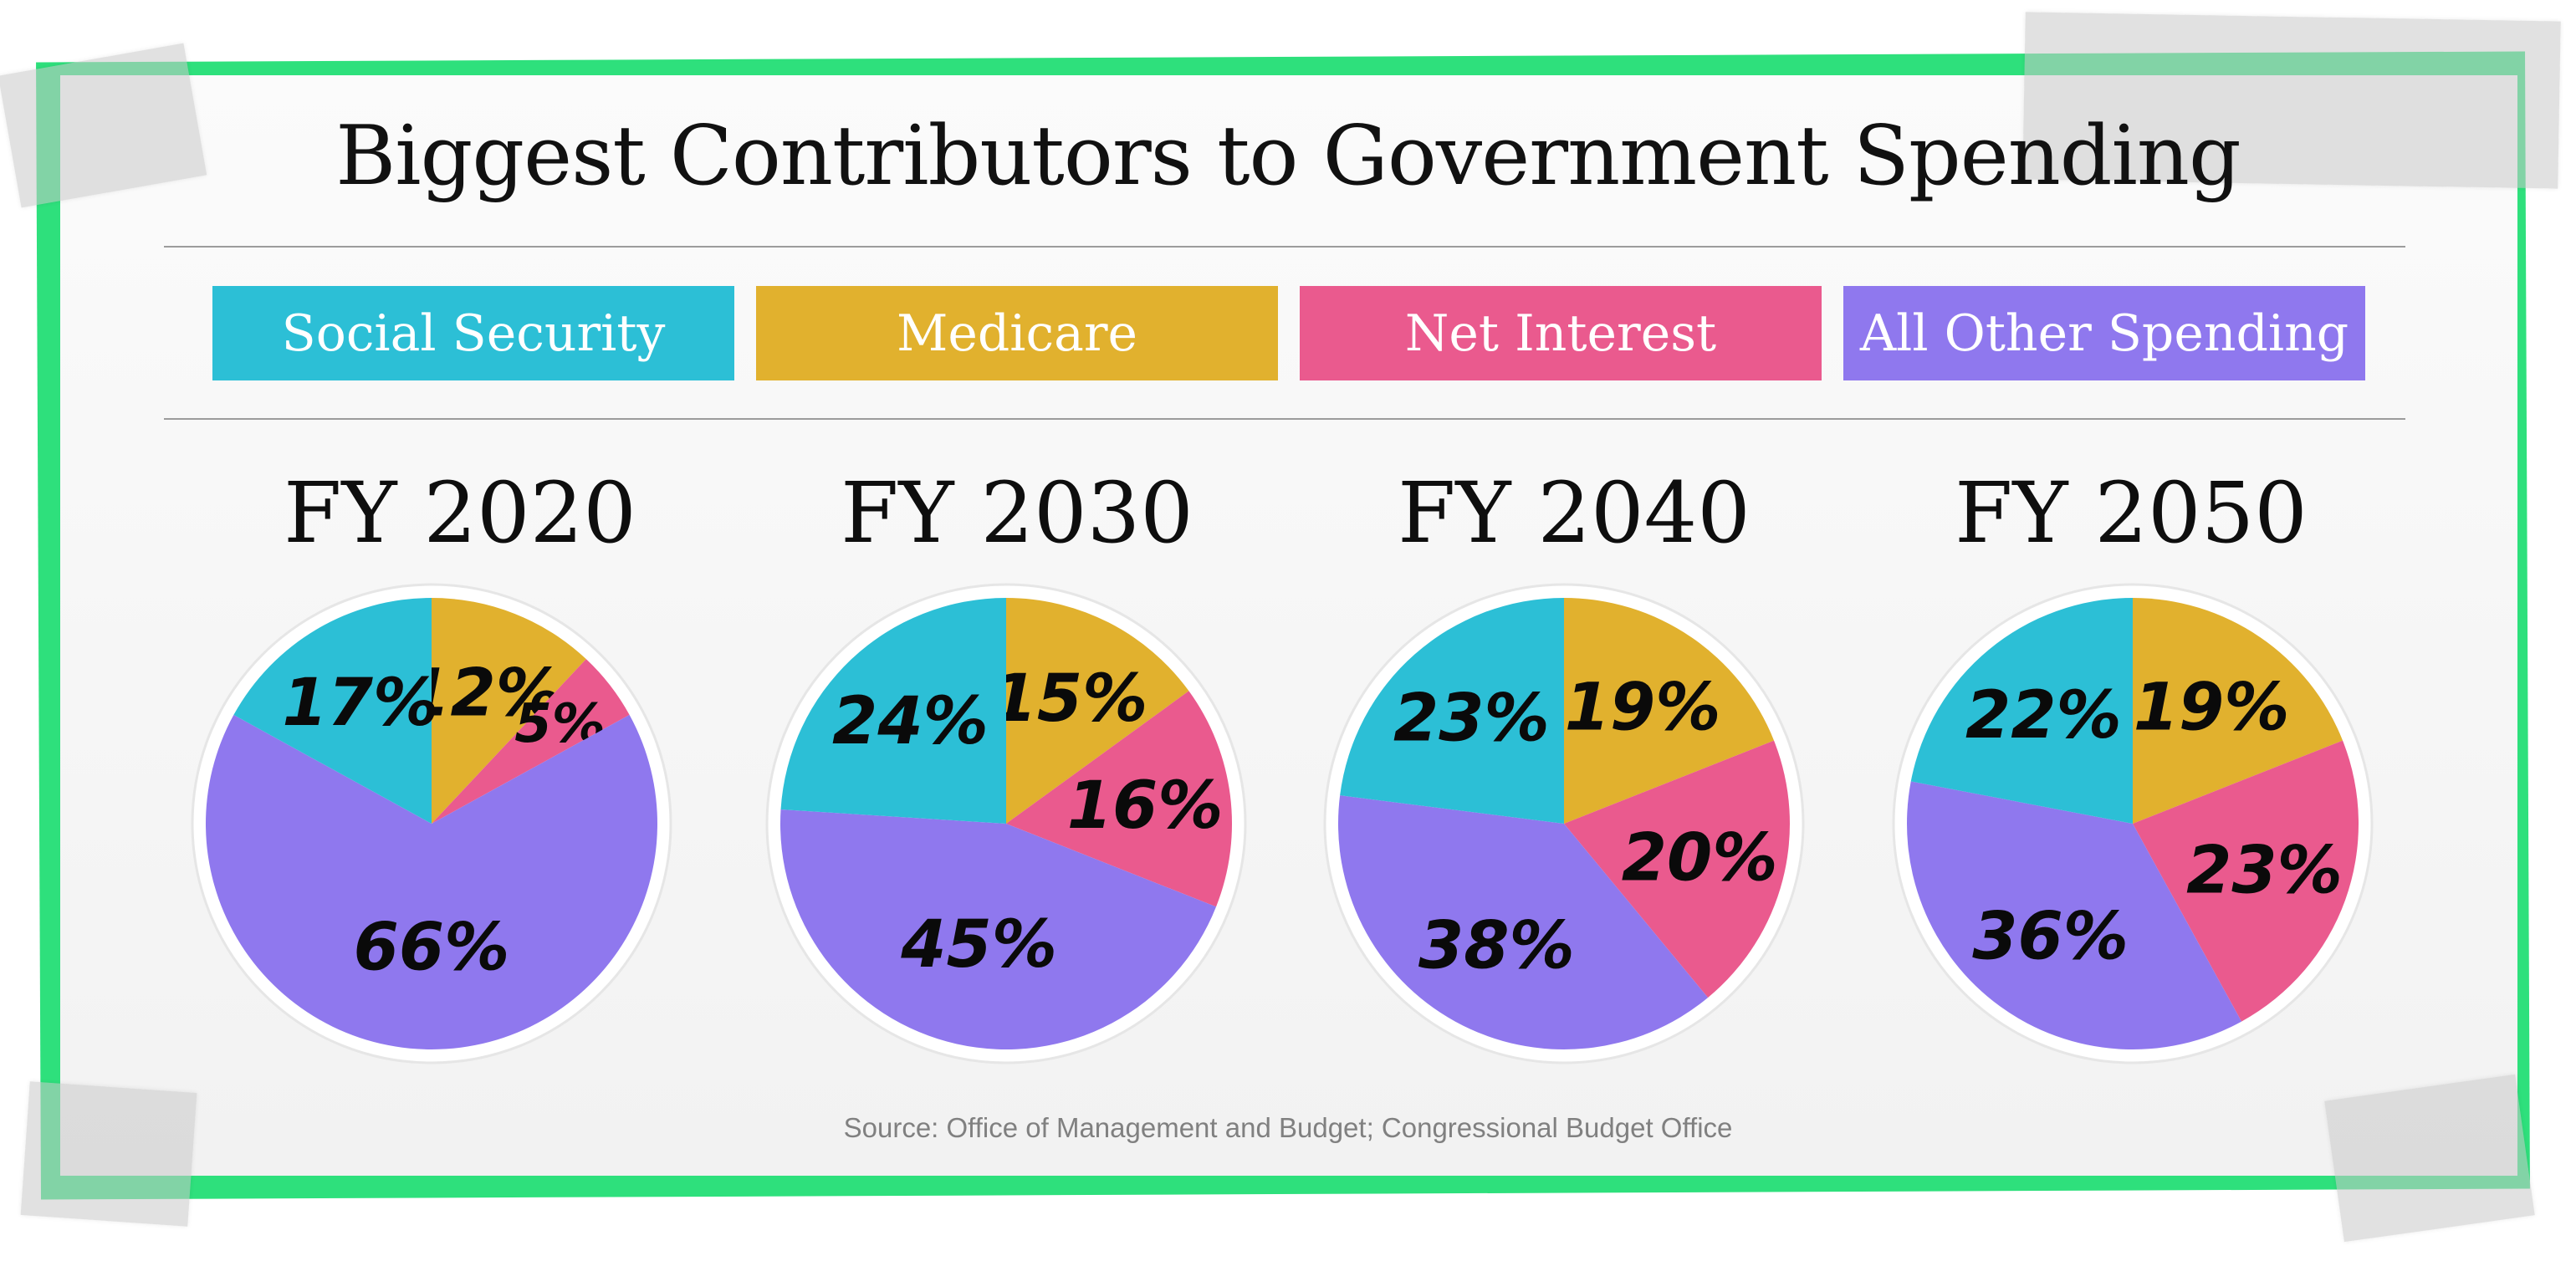 Image resolution: width=2576 pixels, height=1261 pixels. I want to click on pie-title-2050: FY 2050, so click(2131, 513).